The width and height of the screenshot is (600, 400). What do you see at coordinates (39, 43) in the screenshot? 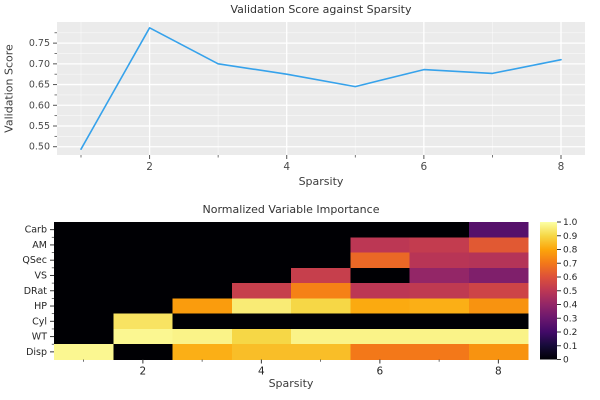
I see `svg-text: 0.75` at bounding box center [39, 43].